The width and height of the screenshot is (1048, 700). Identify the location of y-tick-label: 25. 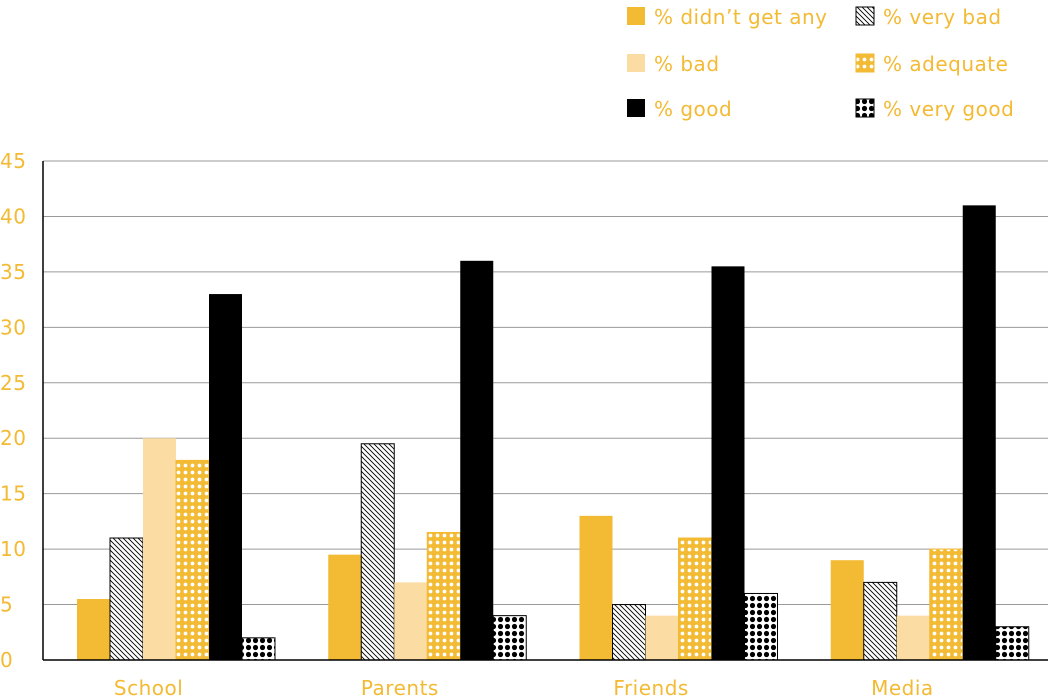
(13, 383).